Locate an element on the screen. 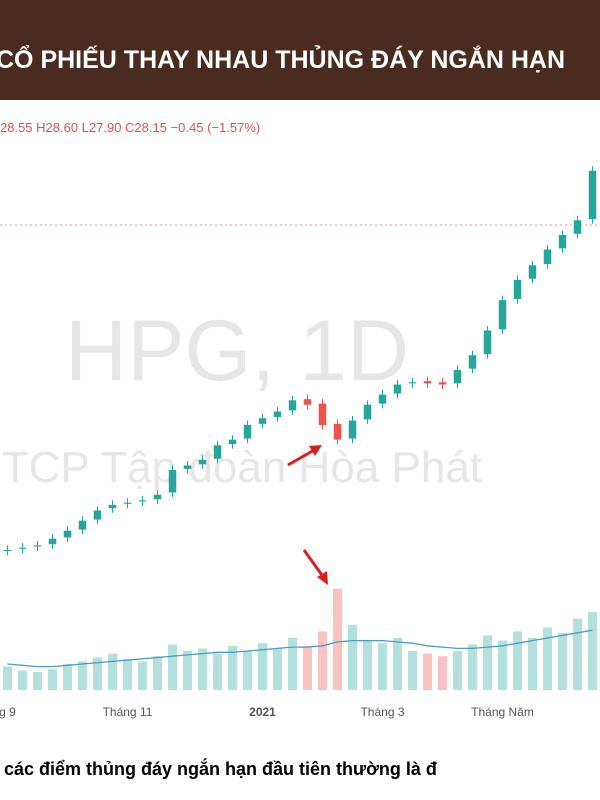 This screenshot has height=800, width=600. header-band is located at coordinates (300, 50).